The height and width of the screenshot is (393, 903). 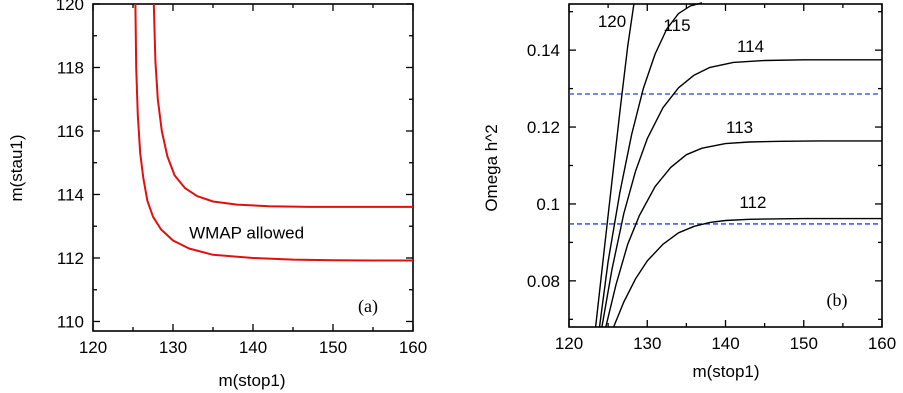 I want to click on y-tick-label: 0.14, so click(x=543, y=50).